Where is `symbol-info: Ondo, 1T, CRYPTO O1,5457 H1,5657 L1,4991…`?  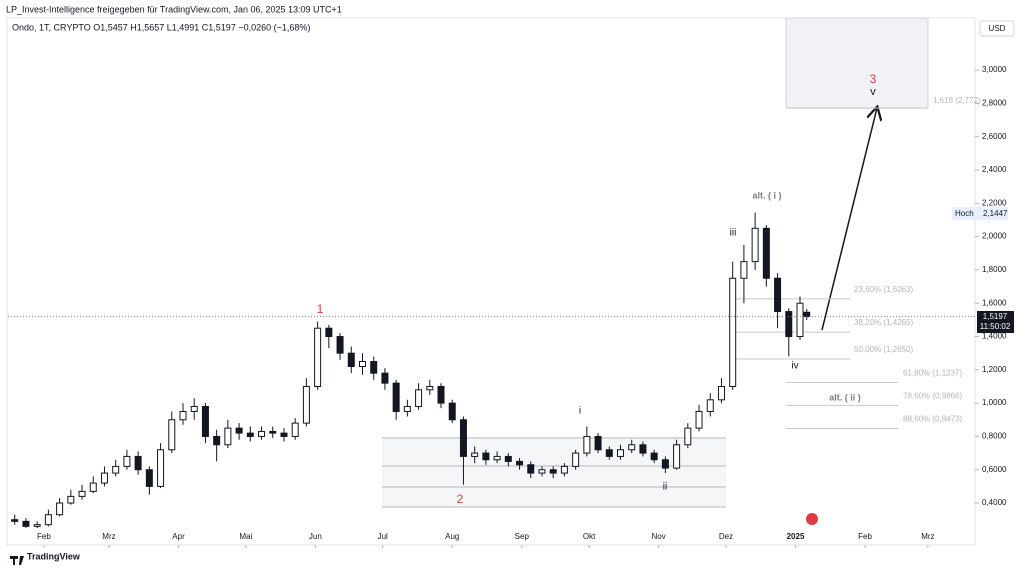 symbol-info: Ondo, 1T, CRYPTO O1,5457 H1,5657 L1,4991… is located at coordinates (161, 27).